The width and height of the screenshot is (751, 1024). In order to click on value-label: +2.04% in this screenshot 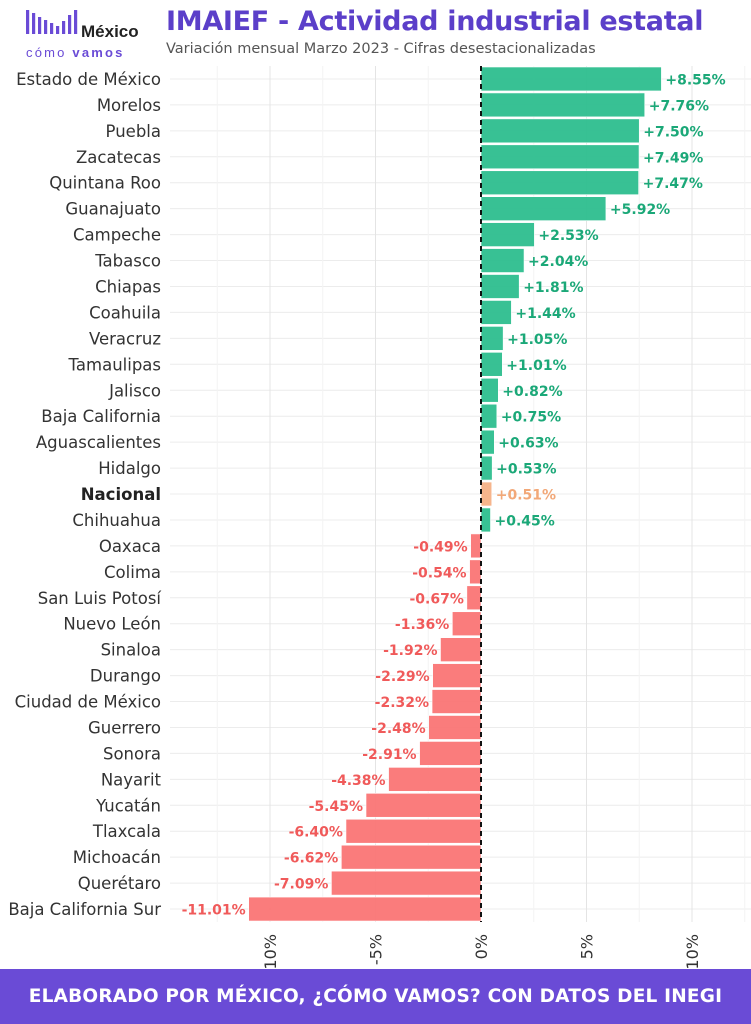, I will do `click(558, 262)`.